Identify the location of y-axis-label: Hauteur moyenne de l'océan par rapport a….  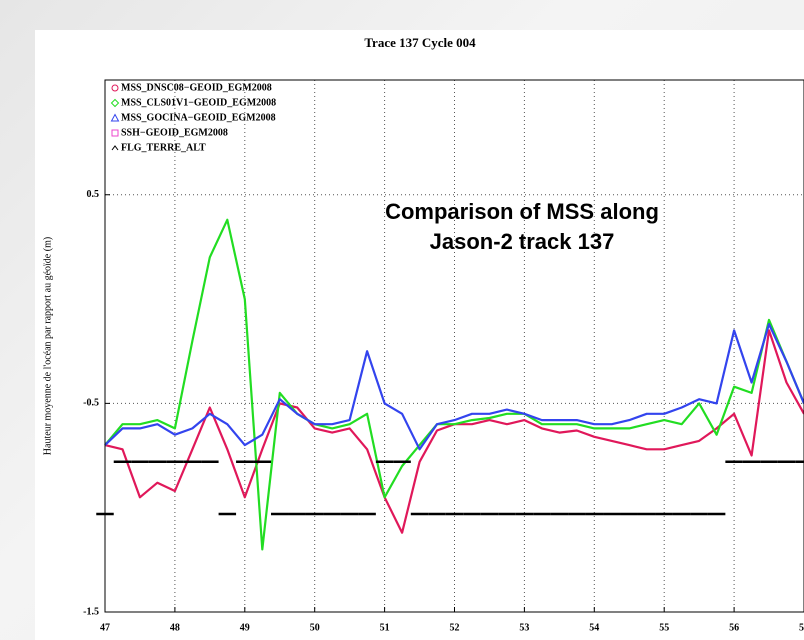
(47, 346).